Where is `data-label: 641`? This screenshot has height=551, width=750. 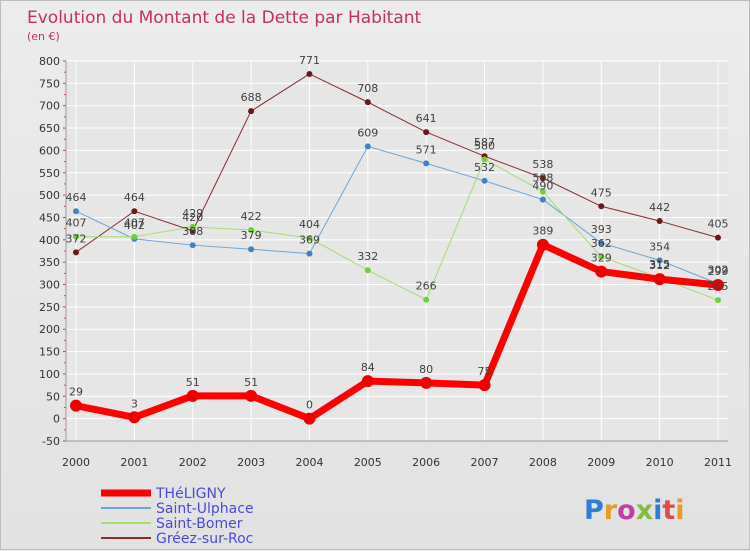 data-label: 641 is located at coordinates (426, 118).